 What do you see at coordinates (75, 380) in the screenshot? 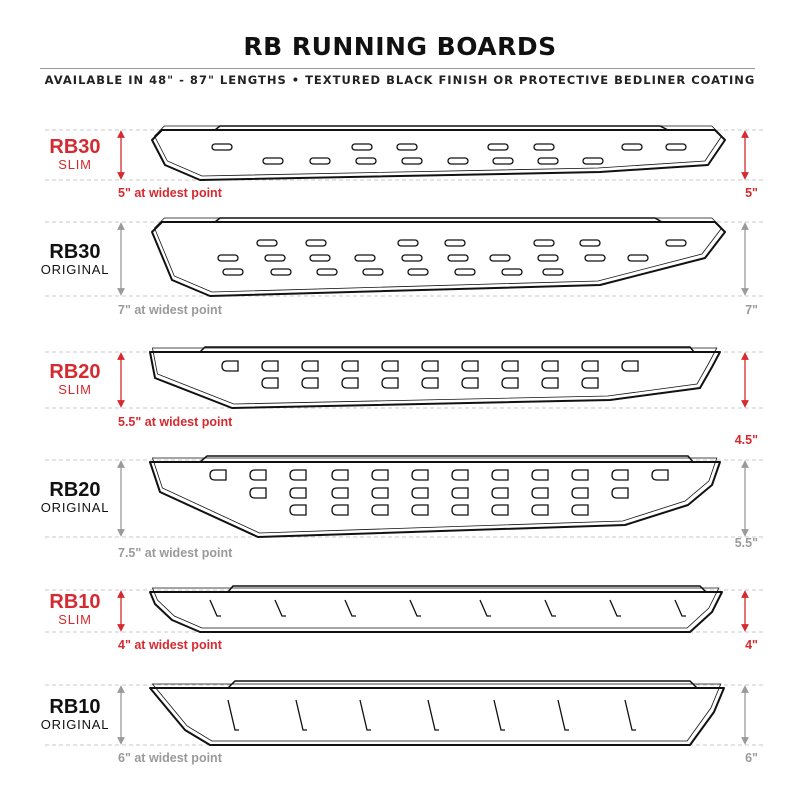
I see `board-label: RB20 SLIM` at bounding box center [75, 380].